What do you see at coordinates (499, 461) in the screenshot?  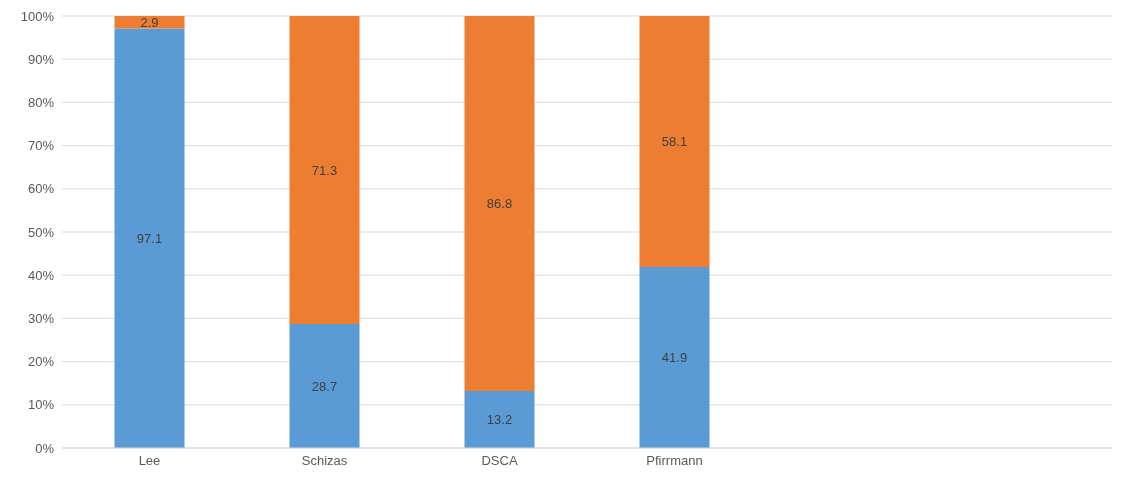 I see `x-tick-label: DSCA` at bounding box center [499, 461].